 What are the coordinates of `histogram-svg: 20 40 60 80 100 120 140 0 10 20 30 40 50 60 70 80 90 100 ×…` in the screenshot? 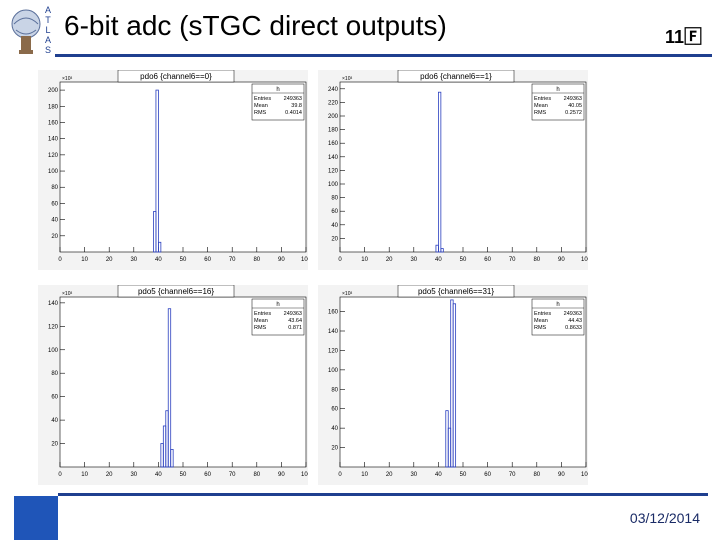 It's located at (173, 385).